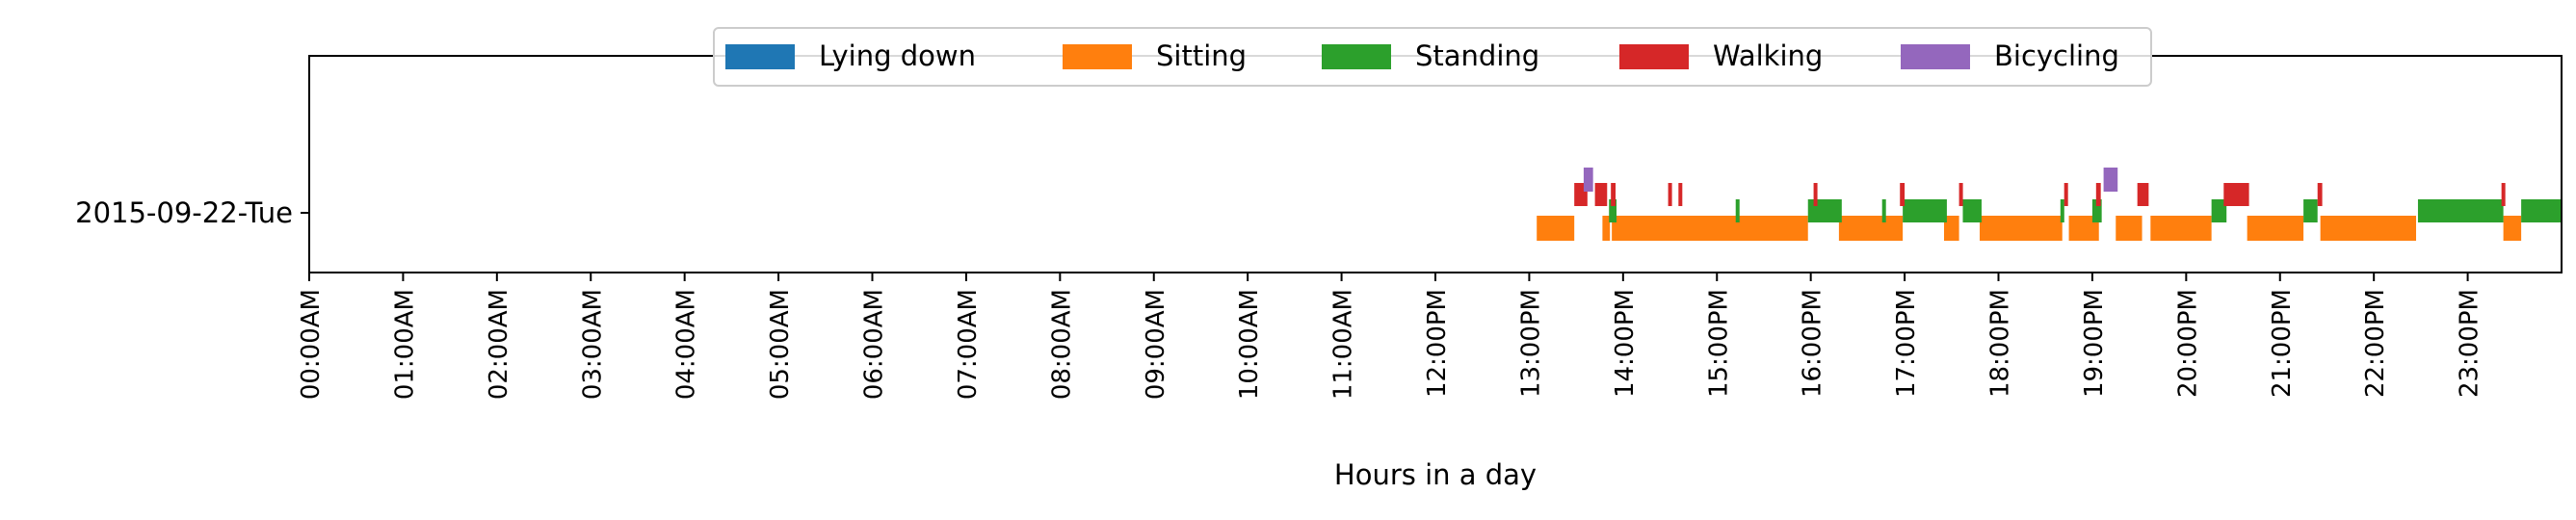 This screenshot has width=2576, height=520. What do you see at coordinates (1098, 56) in the screenshot?
I see `sitting-legend-swatch` at bounding box center [1098, 56].